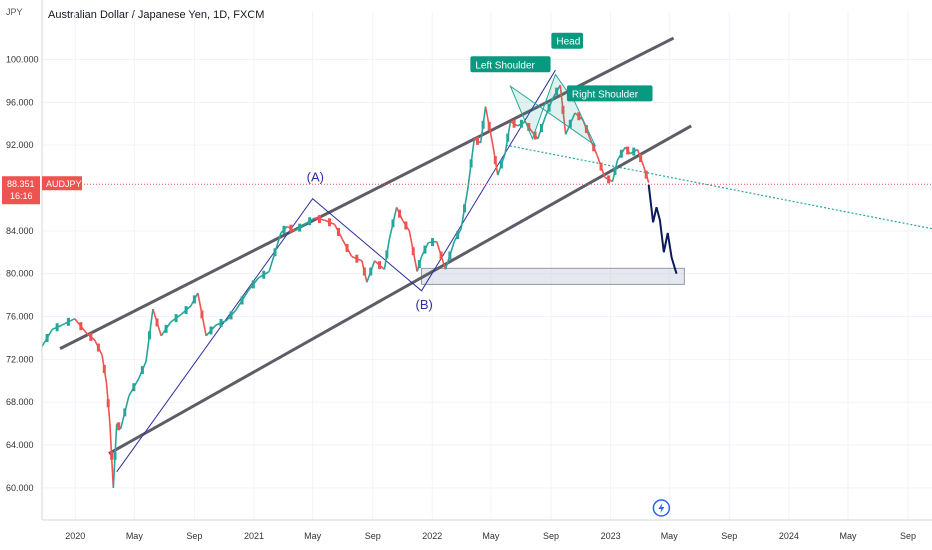 The height and width of the screenshot is (550, 932). I want to click on wave-label: (A), so click(315, 177).